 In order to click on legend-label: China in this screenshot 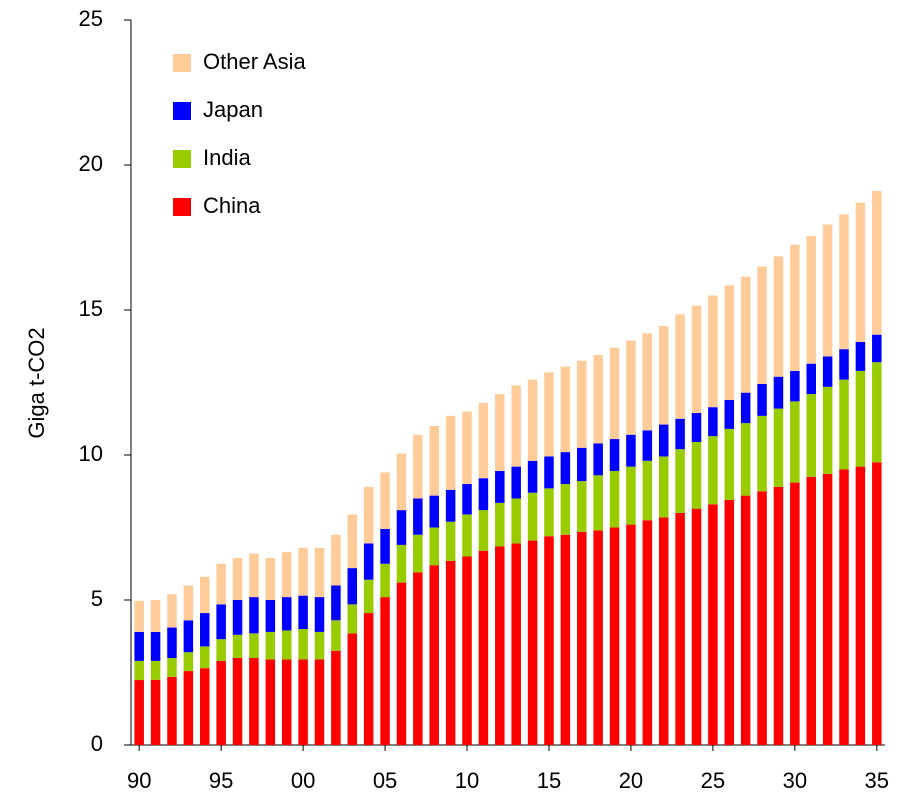, I will do `click(232, 205)`.